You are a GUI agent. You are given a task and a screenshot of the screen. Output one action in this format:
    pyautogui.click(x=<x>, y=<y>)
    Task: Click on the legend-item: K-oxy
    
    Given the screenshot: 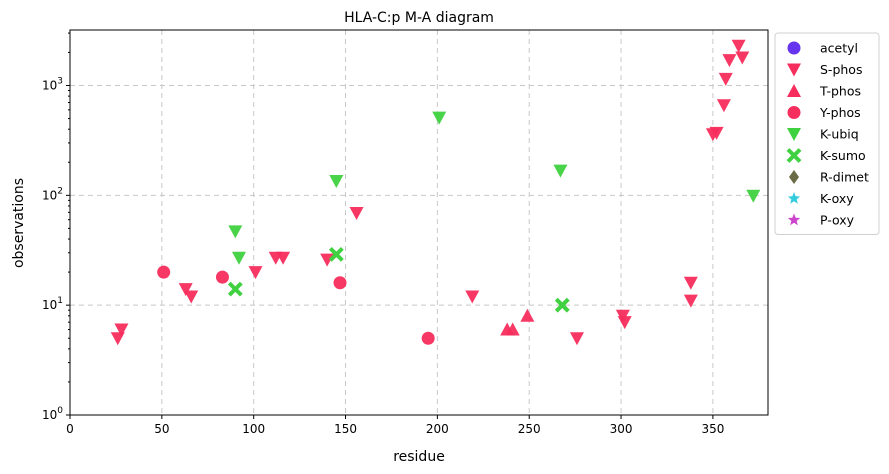 What is the action you would take?
    pyautogui.click(x=820, y=198)
    